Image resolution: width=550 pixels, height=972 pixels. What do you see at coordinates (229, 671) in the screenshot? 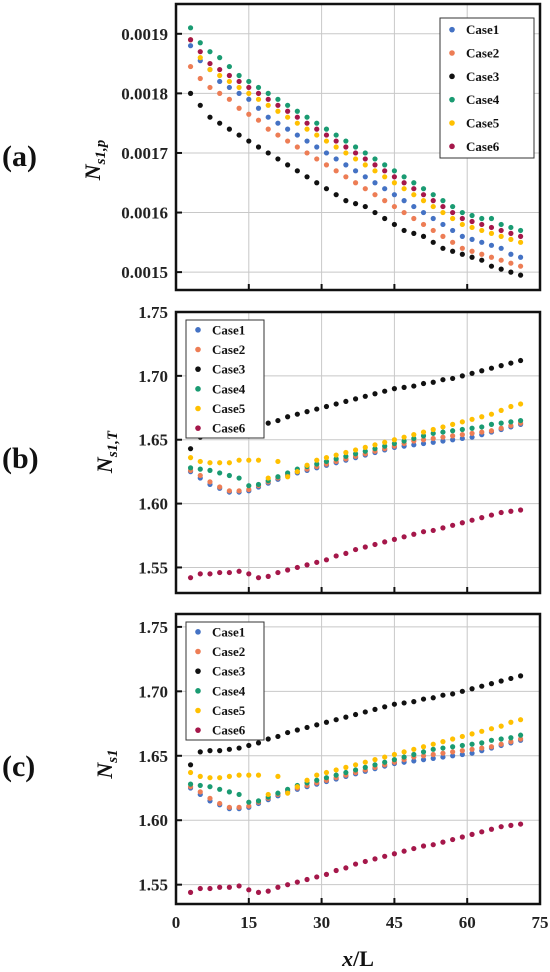
I see `legend-label: Case3` at bounding box center [229, 671].